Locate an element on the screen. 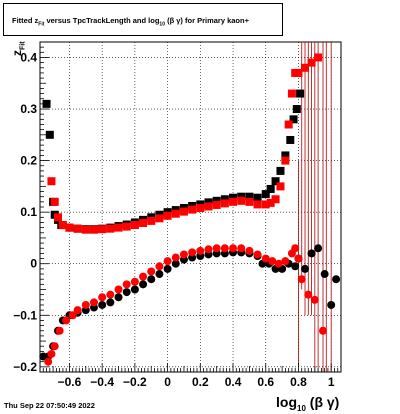  y-tick-label: 0.3 is located at coordinates (28, 109).